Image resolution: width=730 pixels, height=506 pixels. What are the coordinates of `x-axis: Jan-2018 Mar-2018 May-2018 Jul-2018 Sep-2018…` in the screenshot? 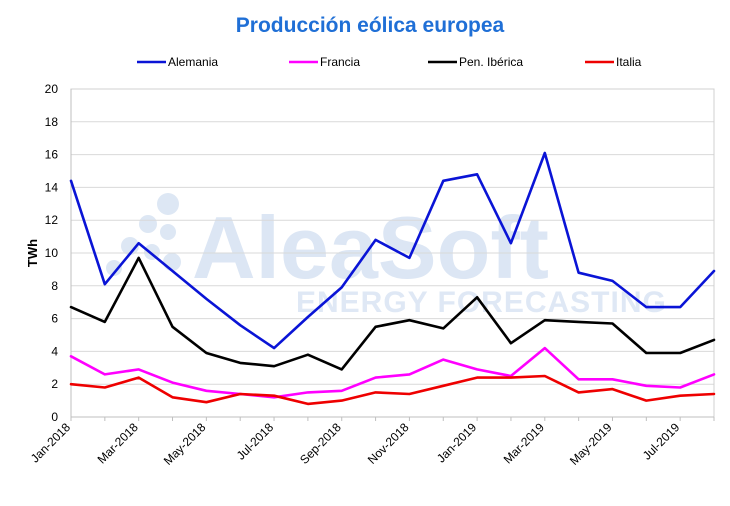 It's located at (371, 442).